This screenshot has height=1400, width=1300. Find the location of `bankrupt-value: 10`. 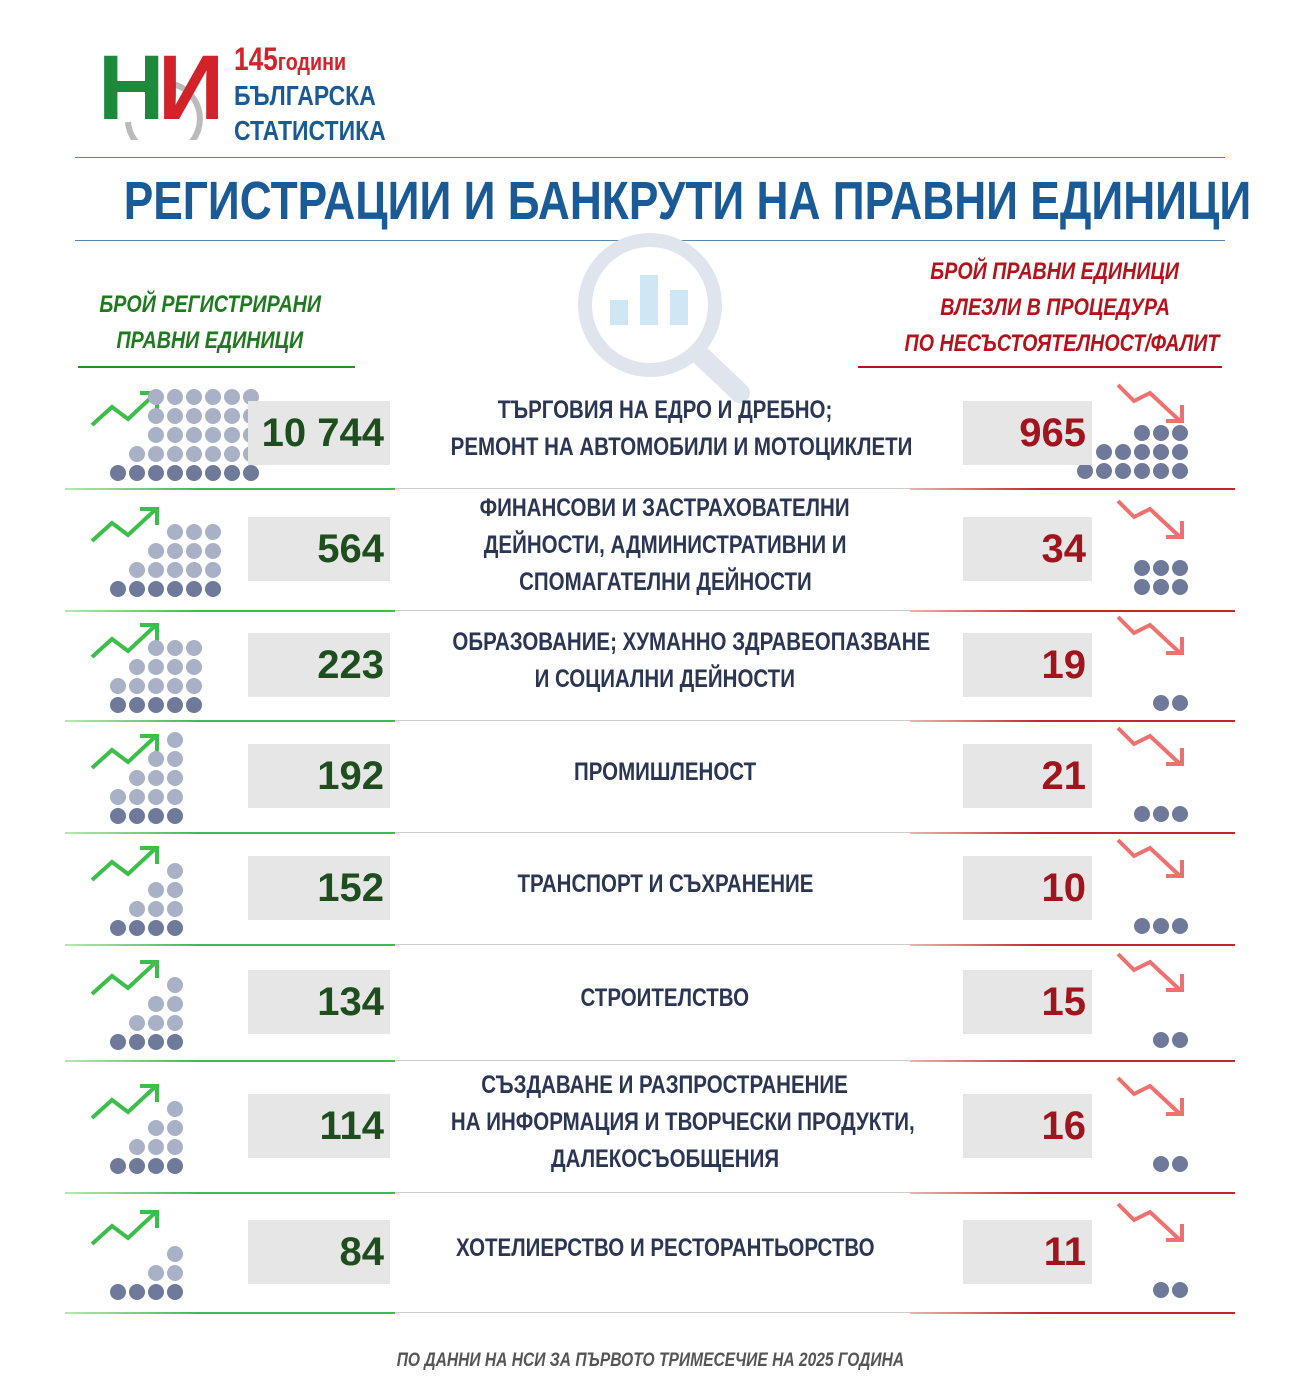

bankrupt-value: 10 is located at coordinates (1064, 888).